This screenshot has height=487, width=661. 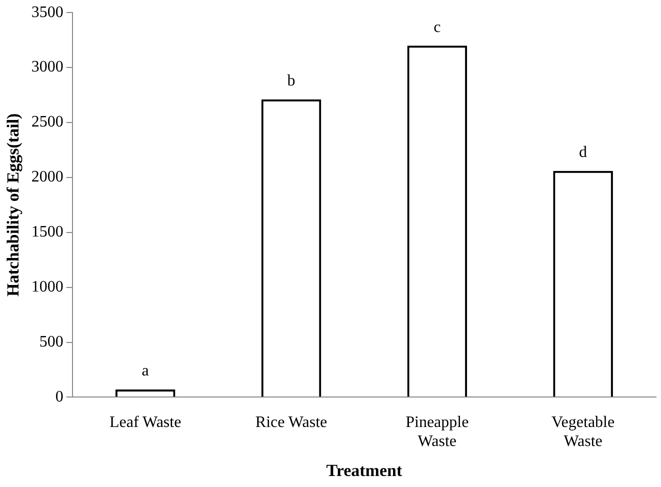 I want to click on y-axis-title: Hatchability of Eggs(tail), so click(x=13, y=205).